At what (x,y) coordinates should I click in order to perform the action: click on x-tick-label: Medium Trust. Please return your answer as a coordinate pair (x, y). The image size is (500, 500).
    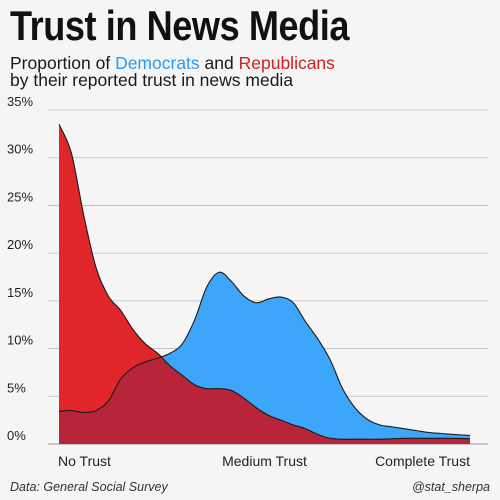
    Looking at the image, I should click on (264, 461).